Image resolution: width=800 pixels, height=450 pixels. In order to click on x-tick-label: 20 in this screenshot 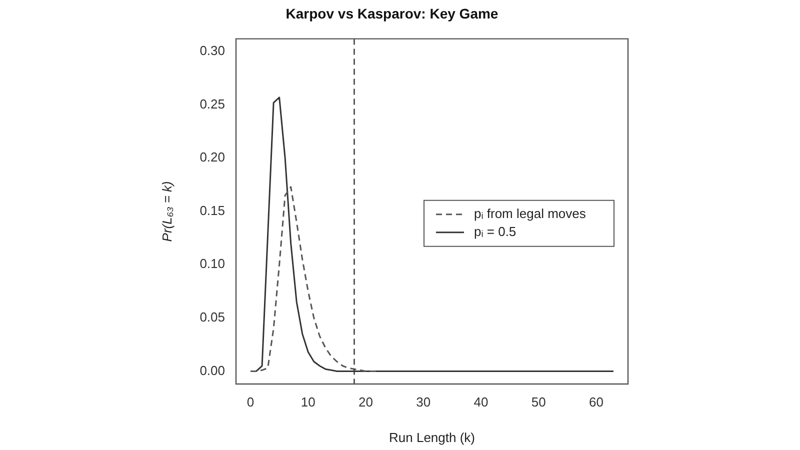, I will do `click(365, 402)`.